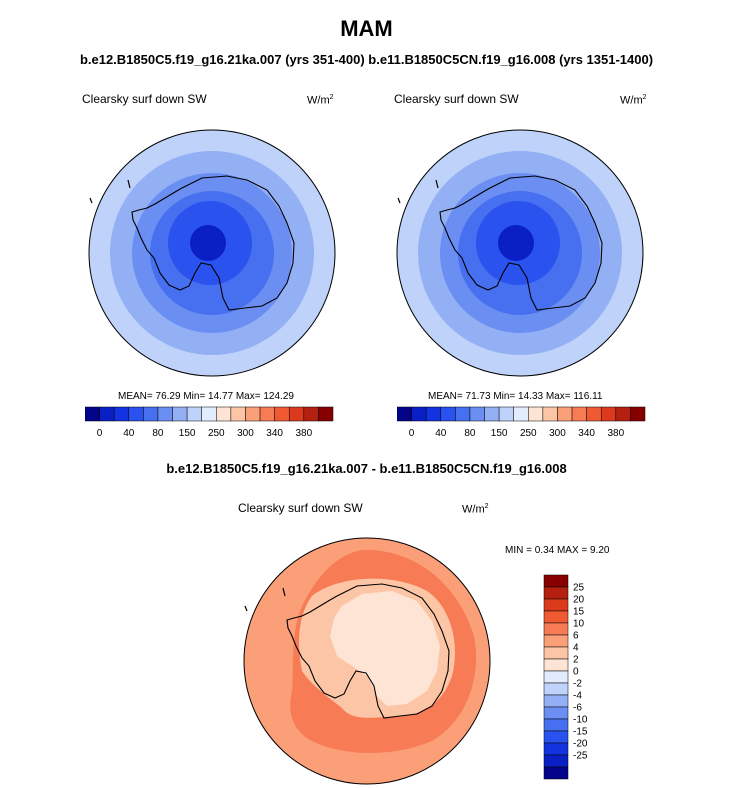  What do you see at coordinates (515, 396) in the screenshot?
I see `right-stats: MEAN= 71.73 Min= 14.33 Max= 116.11` at bounding box center [515, 396].